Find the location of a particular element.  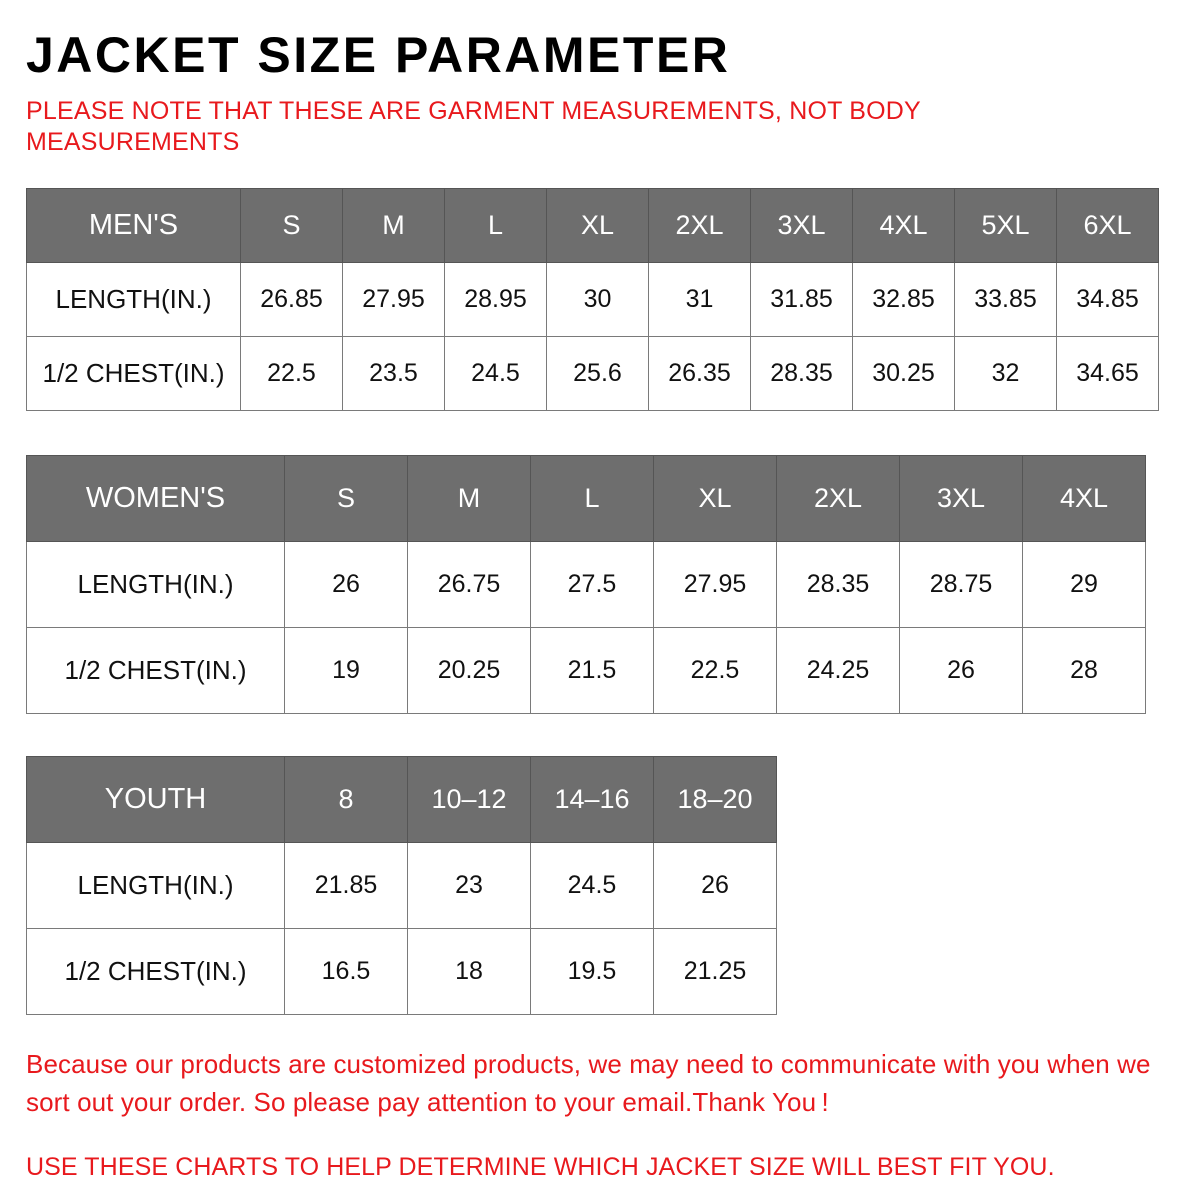

mens-size-6xl: 6XL is located at coordinates (1107, 225).